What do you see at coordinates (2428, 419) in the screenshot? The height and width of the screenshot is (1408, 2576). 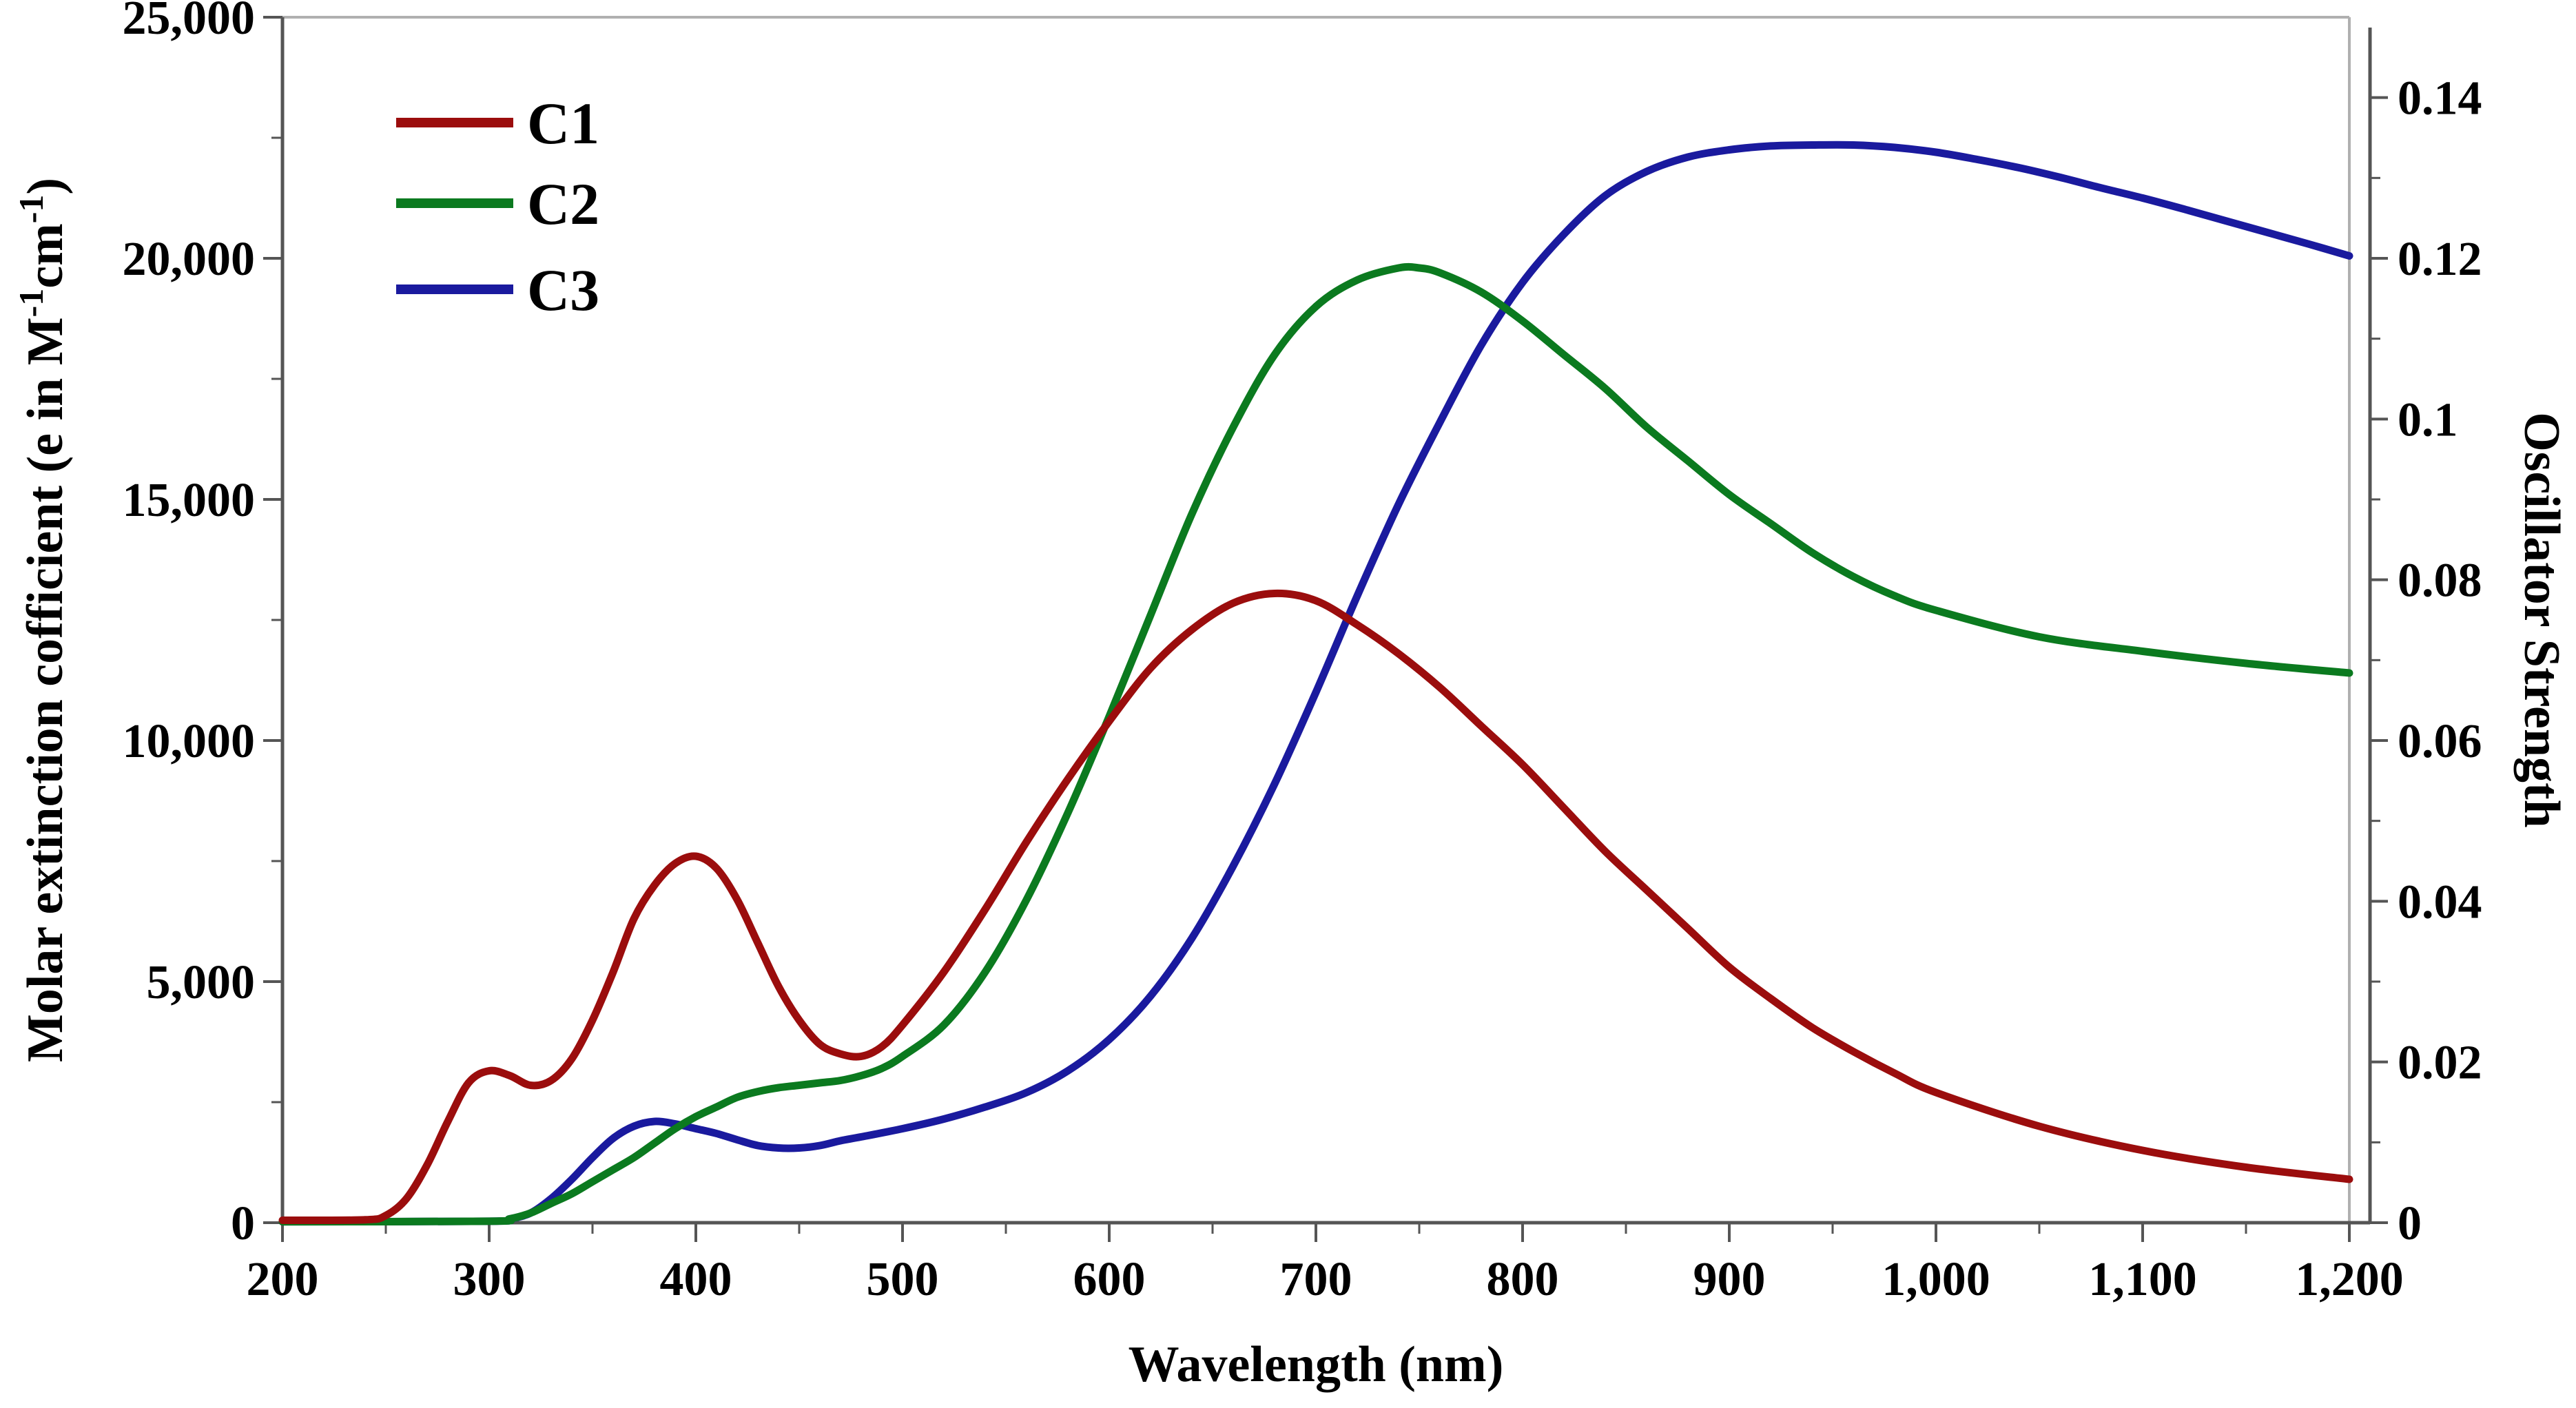 I see `y2-tick-label: 0.1` at bounding box center [2428, 419].